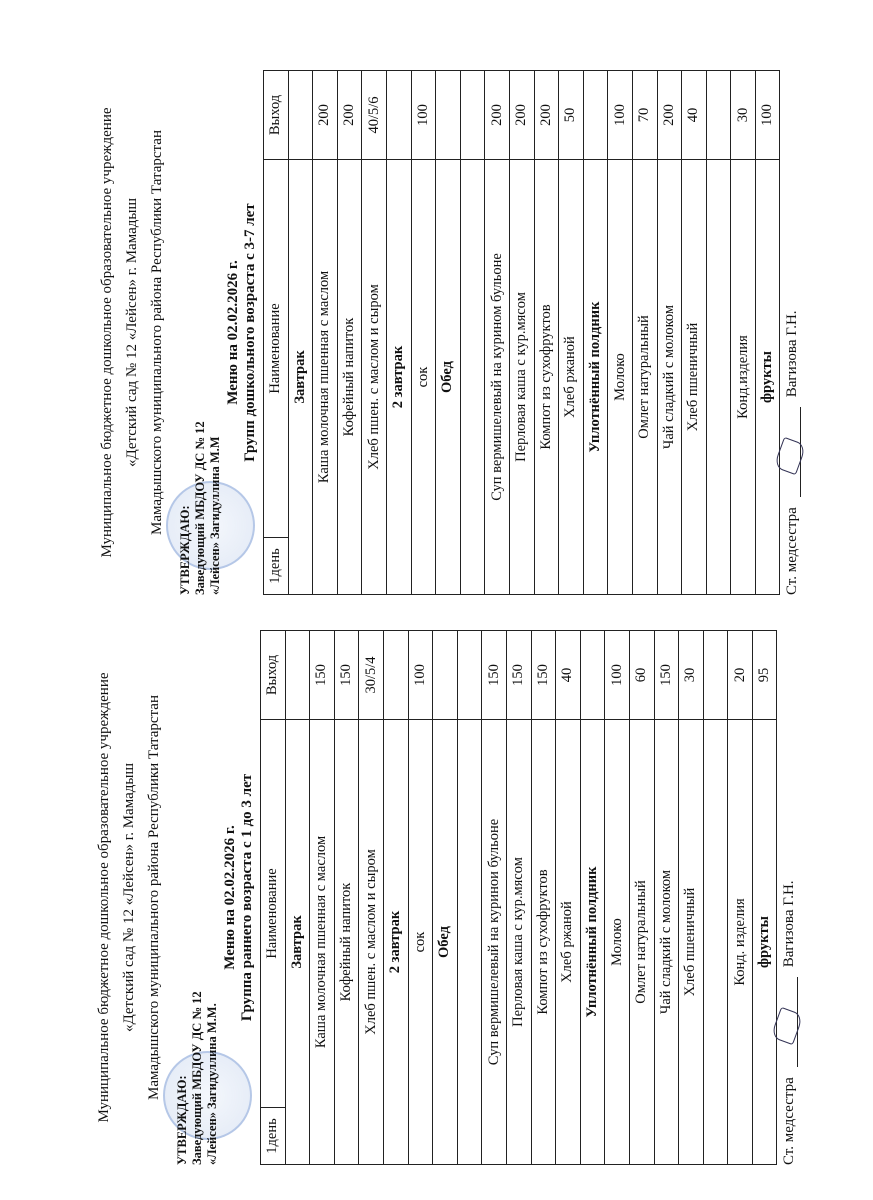  What do you see at coordinates (641, 675) in the screenshot?
I see `dish-output: 60` at bounding box center [641, 675].